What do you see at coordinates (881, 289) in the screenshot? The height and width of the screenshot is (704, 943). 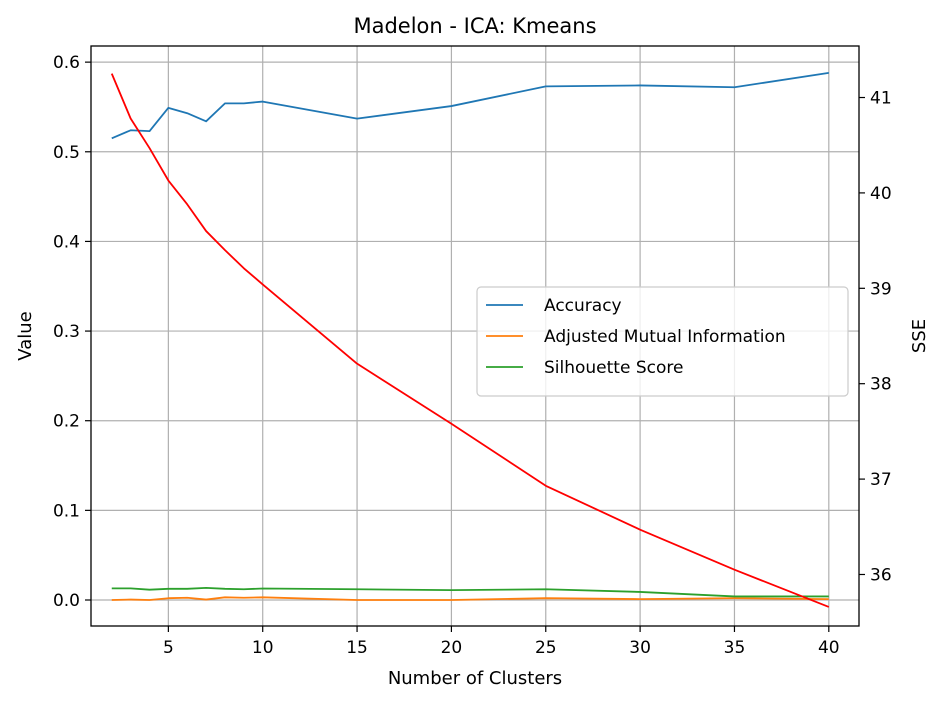 I see `y2-tick-label: 39` at bounding box center [881, 289].